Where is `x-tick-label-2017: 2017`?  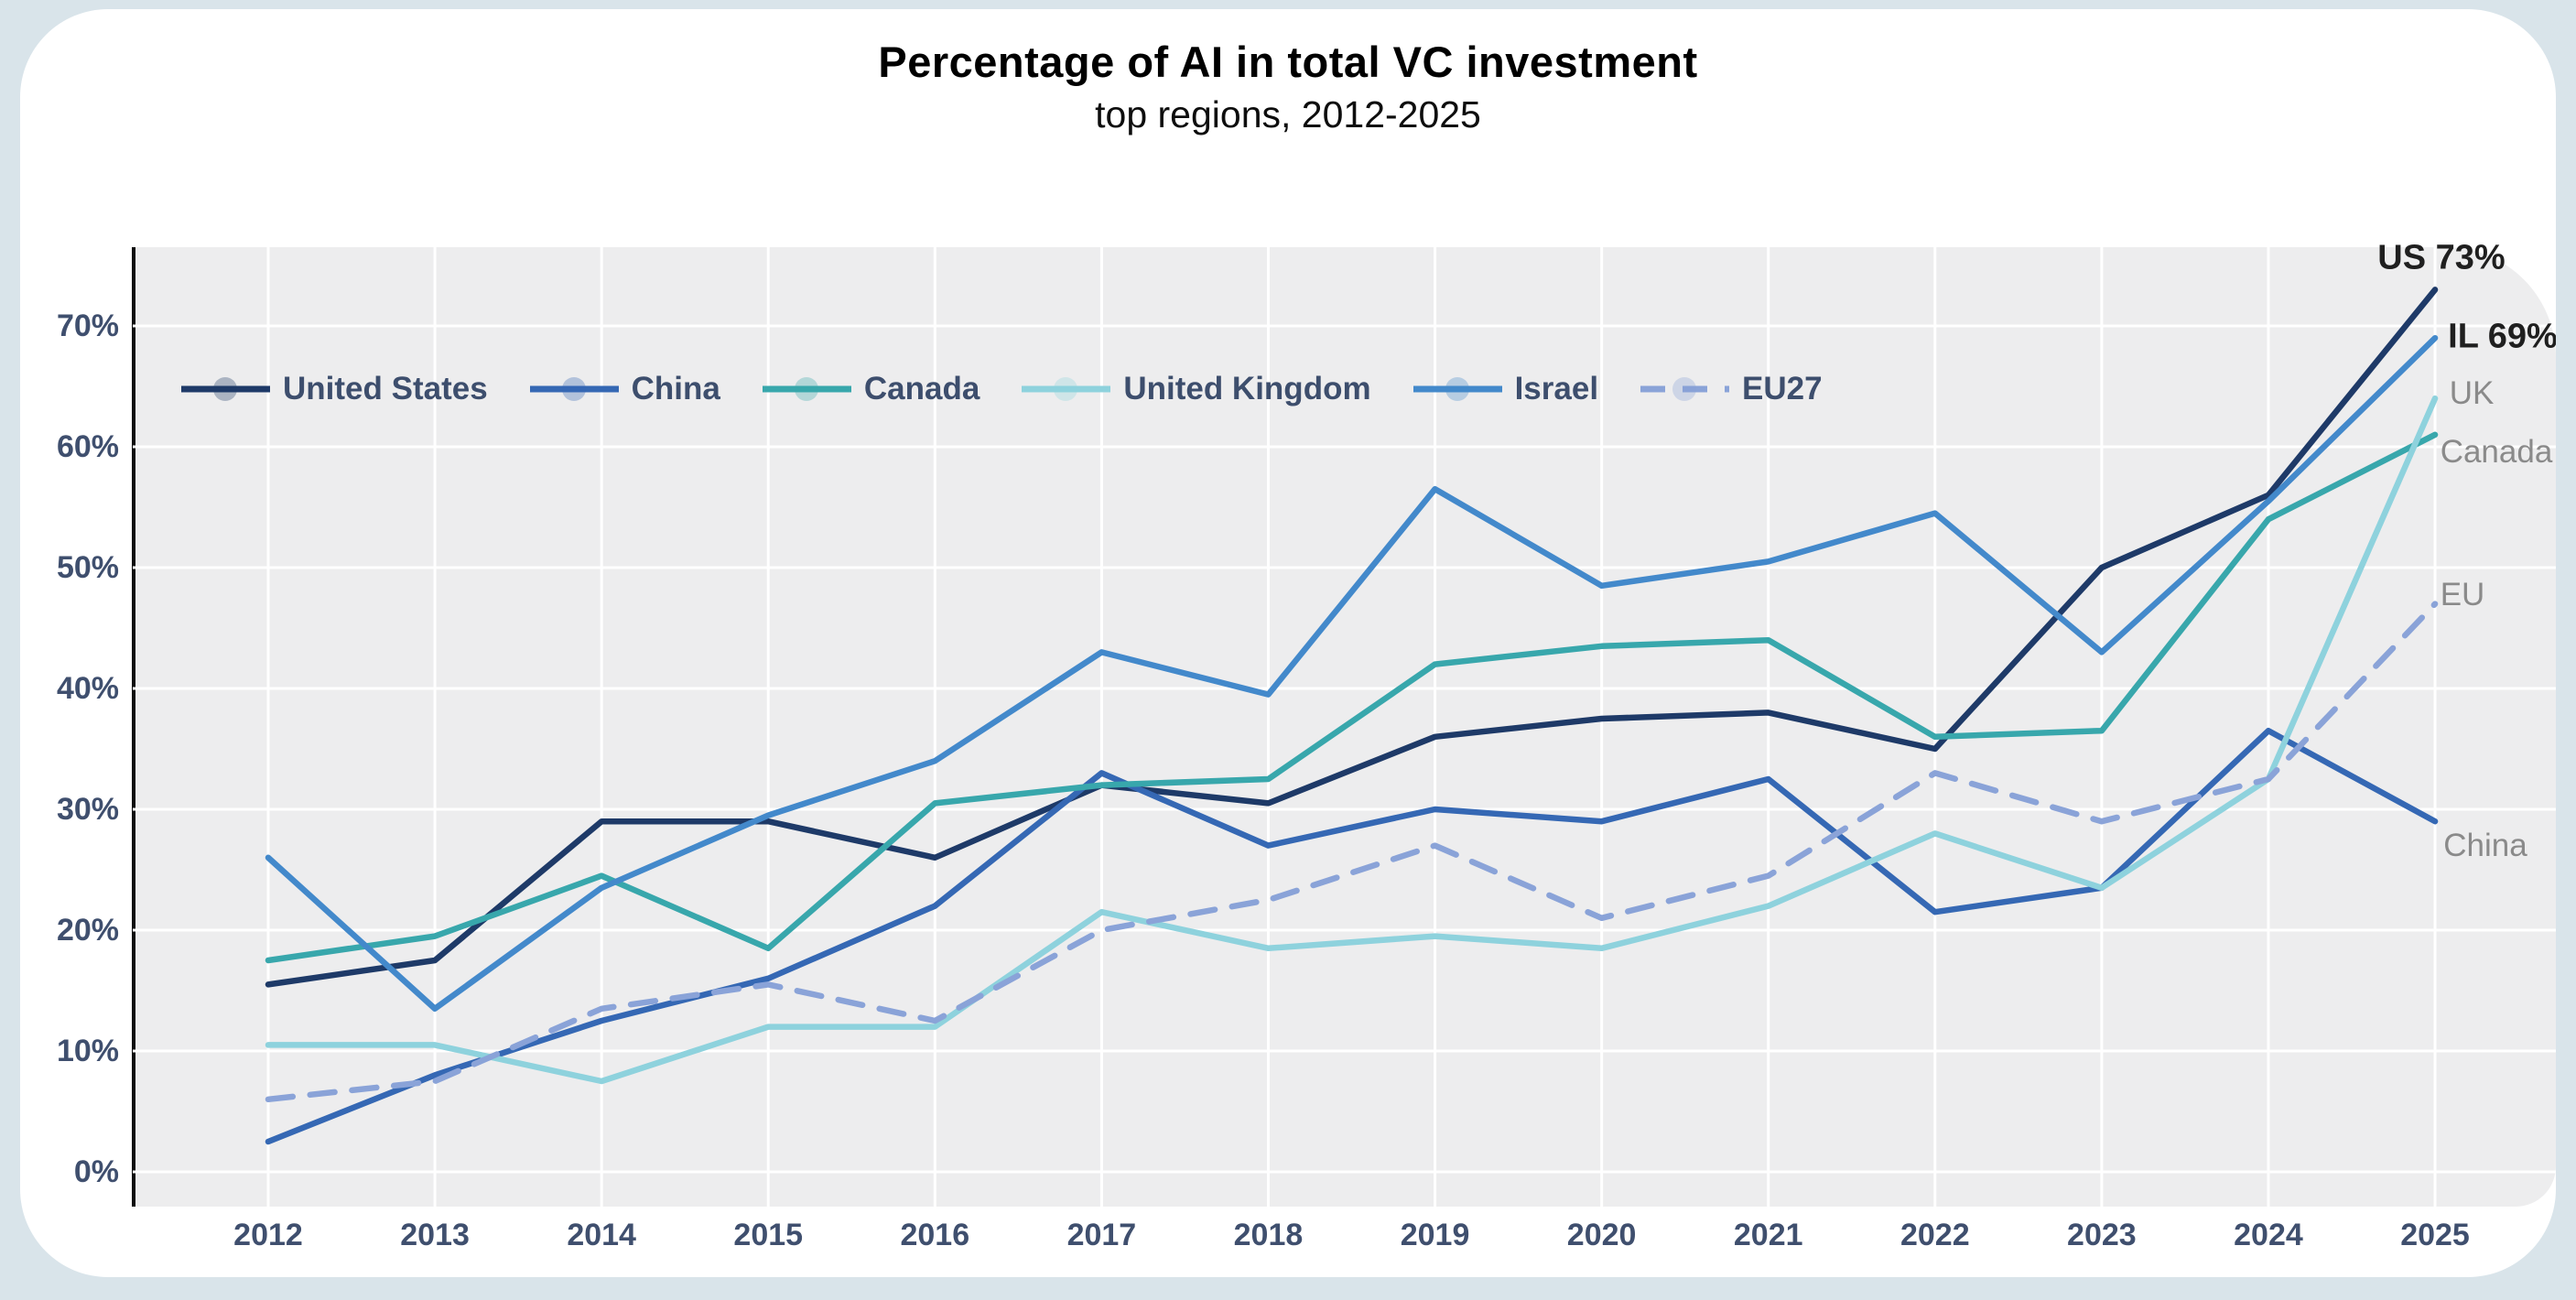
x-tick-label-2017: 2017 is located at coordinates (1102, 1235).